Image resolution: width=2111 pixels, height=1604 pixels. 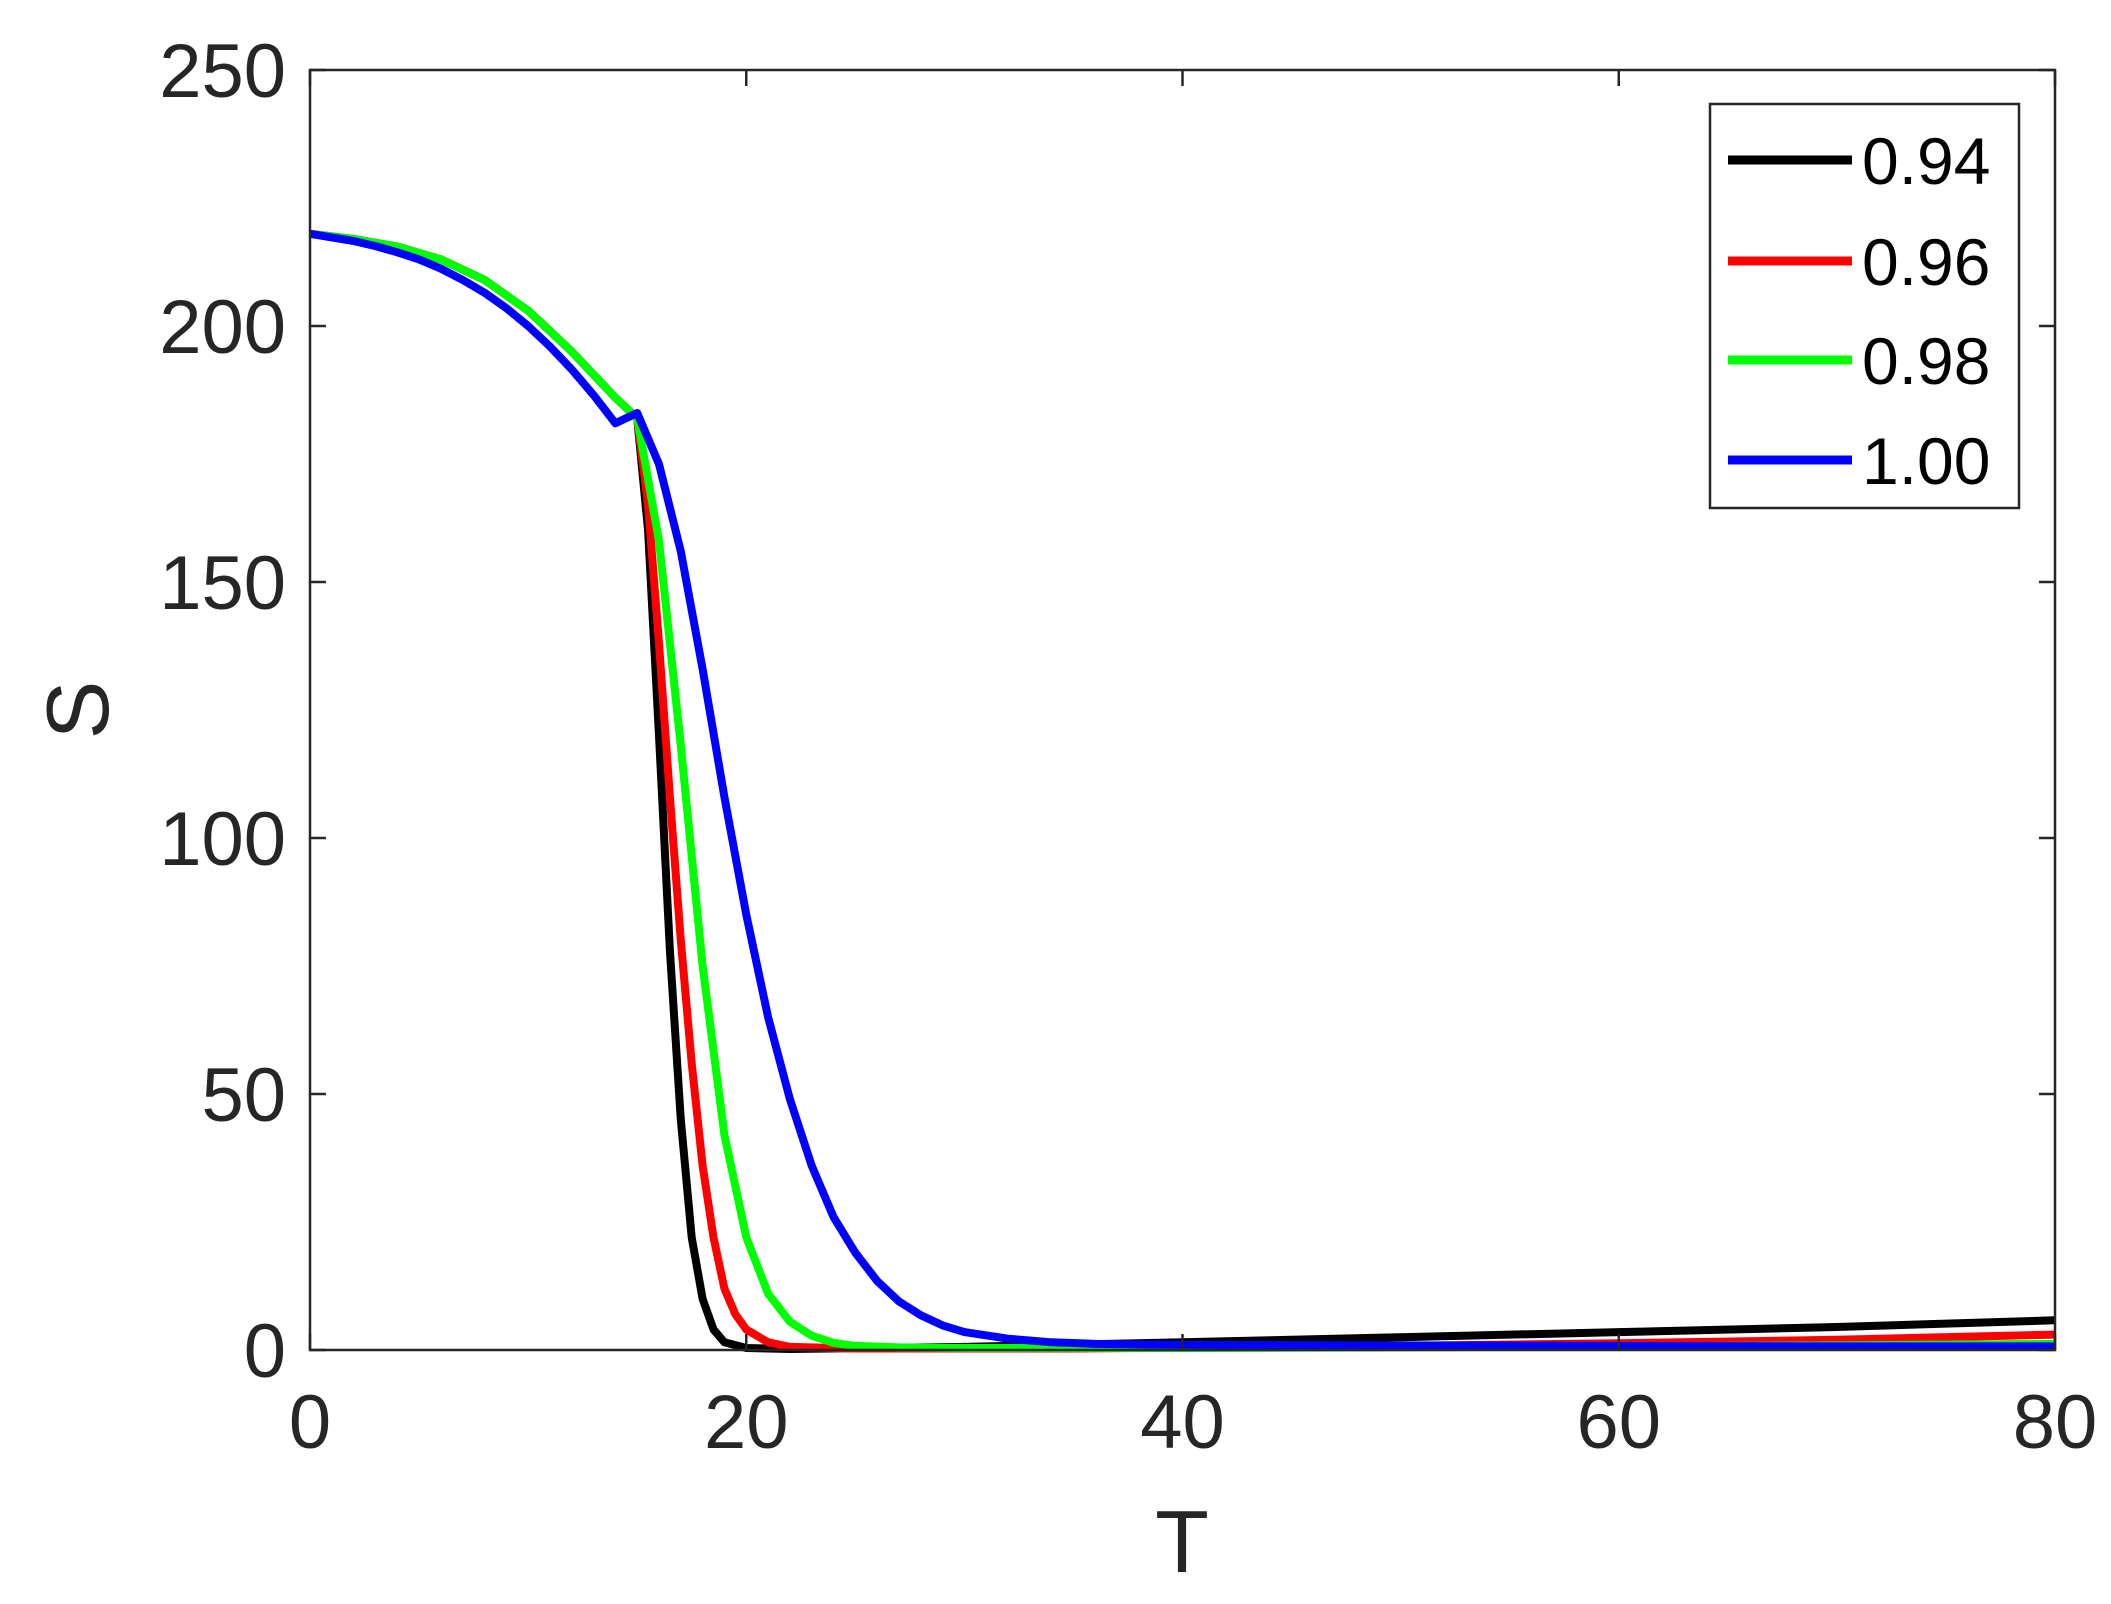 I want to click on x-tick-label-3: 60, so click(x=1618, y=1422).